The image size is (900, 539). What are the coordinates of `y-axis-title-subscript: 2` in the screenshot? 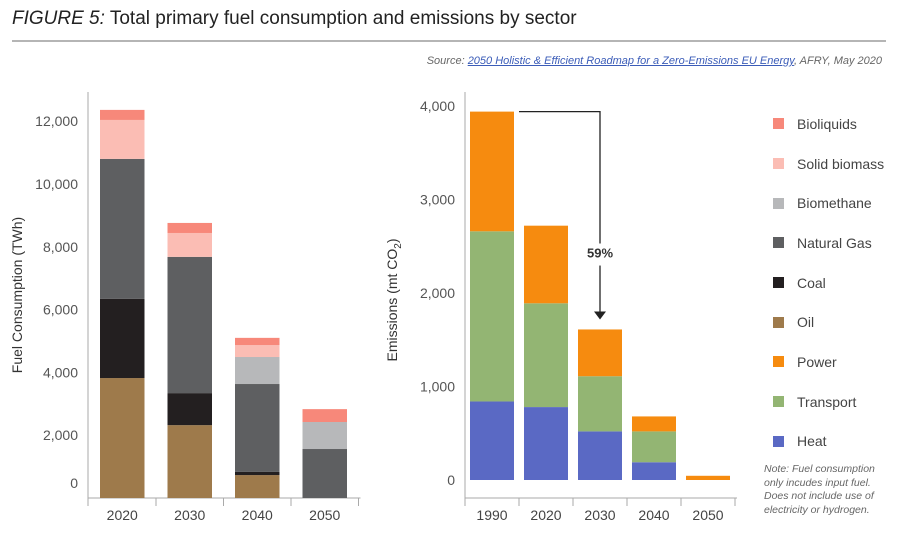 It's located at (398, 246).